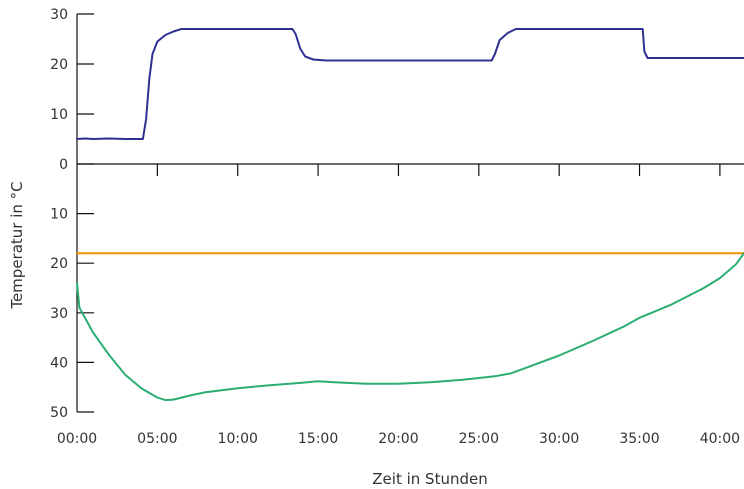 Image resolution: width=744 pixels, height=489 pixels. Describe the element at coordinates (157, 439) in the screenshot. I see `x-tick-label: 05:00` at that location.